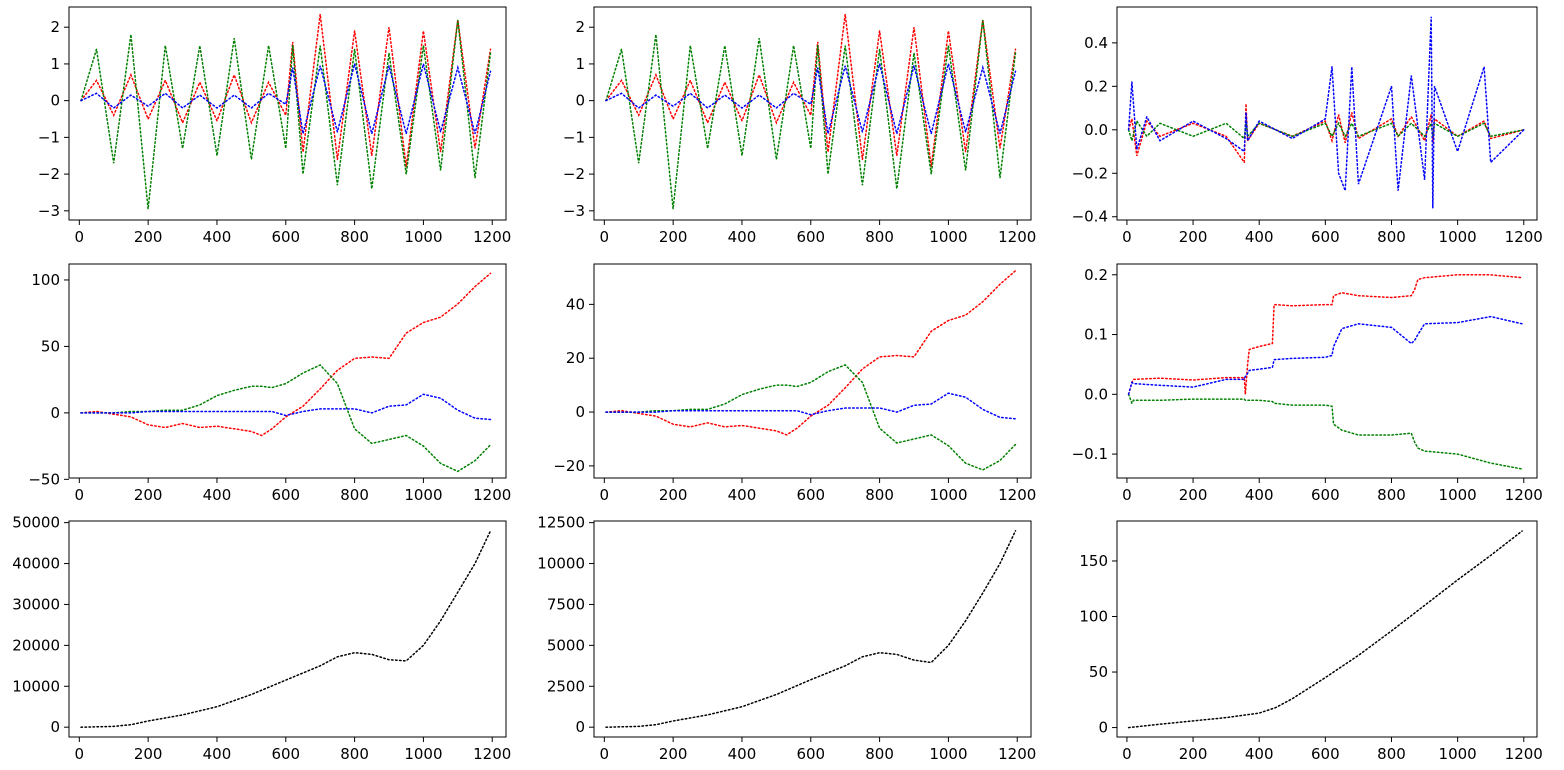 This screenshot has width=1564, height=770. What do you see at coordinates (36, 645) in the screenshot?
I see `y-tick-label: 20000` at bounding box center [36, 645].